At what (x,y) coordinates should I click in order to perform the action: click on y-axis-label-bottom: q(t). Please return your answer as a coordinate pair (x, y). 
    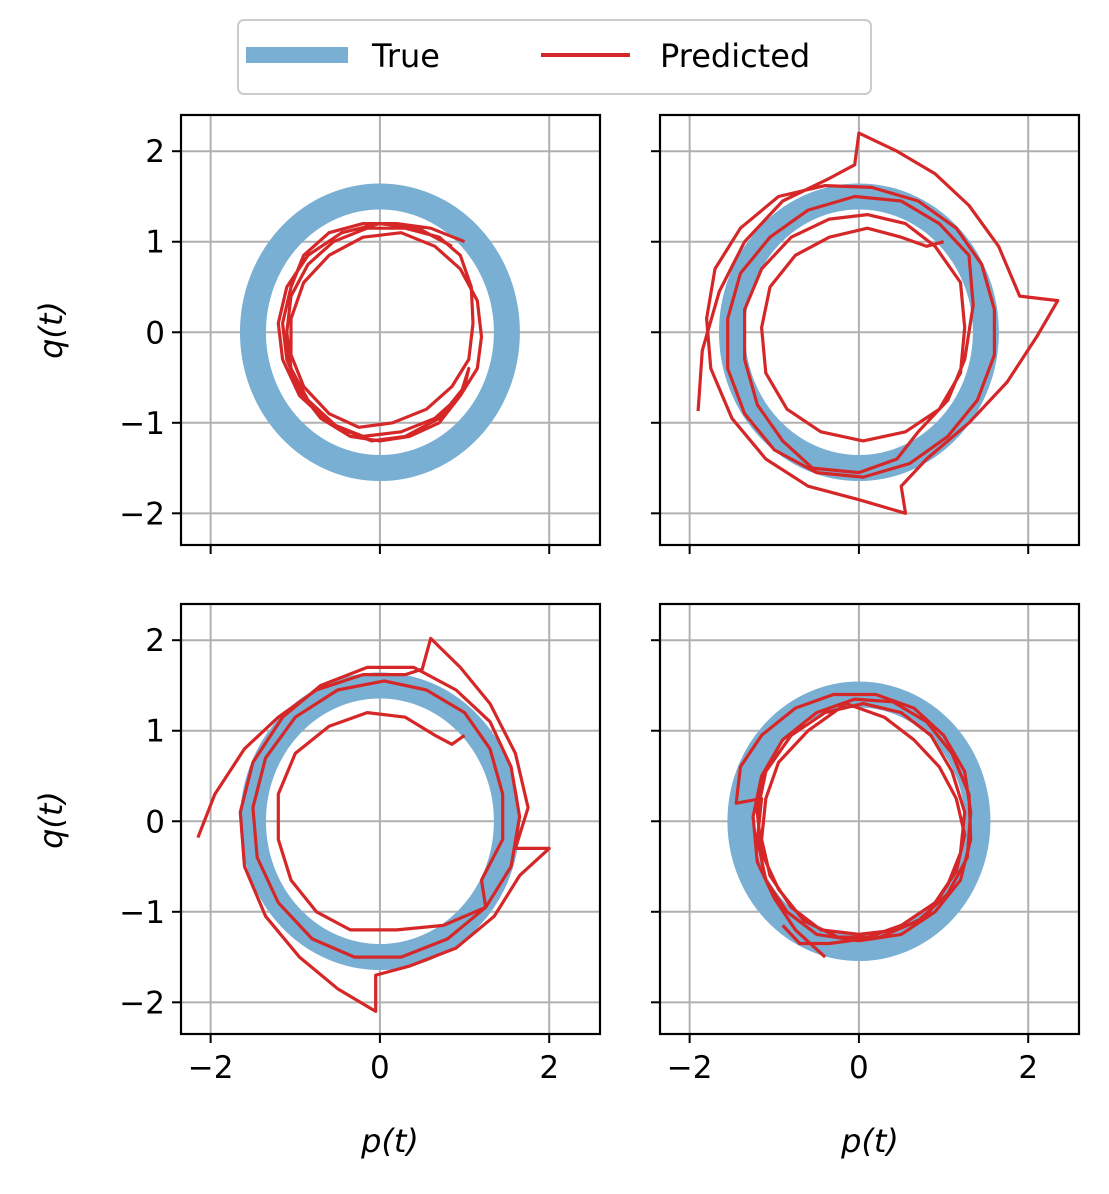
    Looking at the image, I should click on (51, 820).